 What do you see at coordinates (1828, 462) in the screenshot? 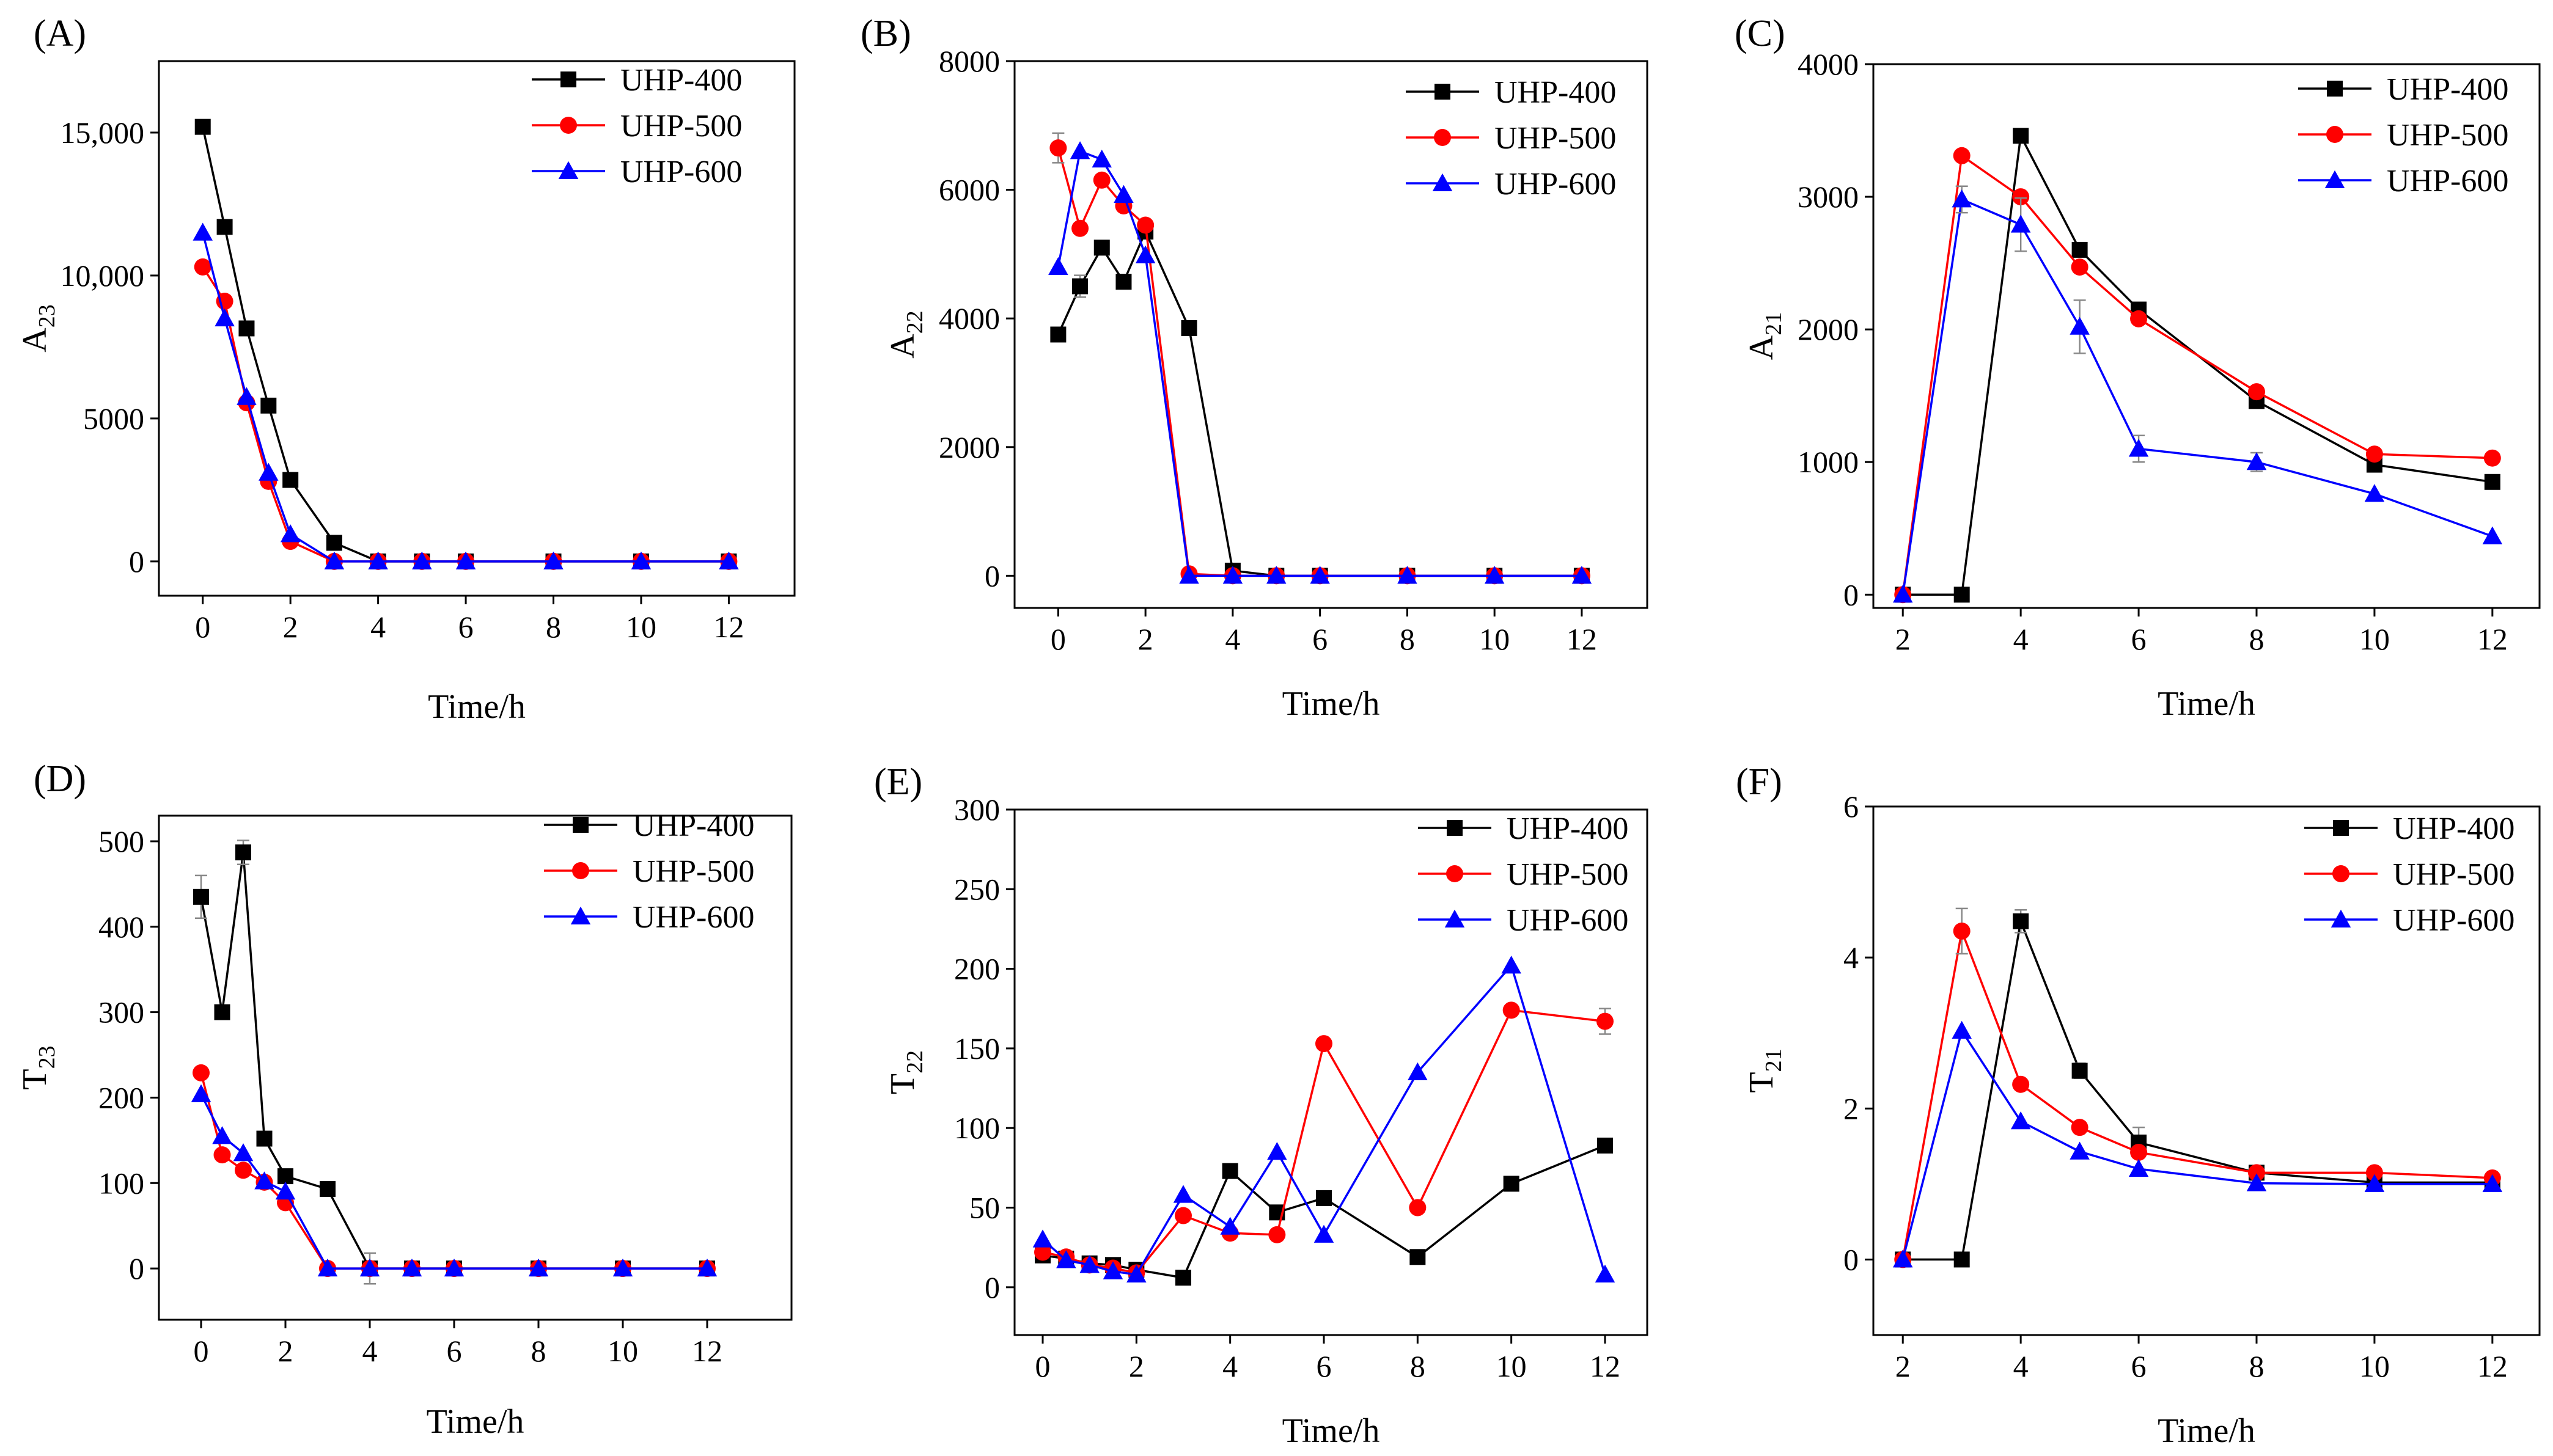
I see `y-tick-label: 1000` at bounding box center [1828, 462].